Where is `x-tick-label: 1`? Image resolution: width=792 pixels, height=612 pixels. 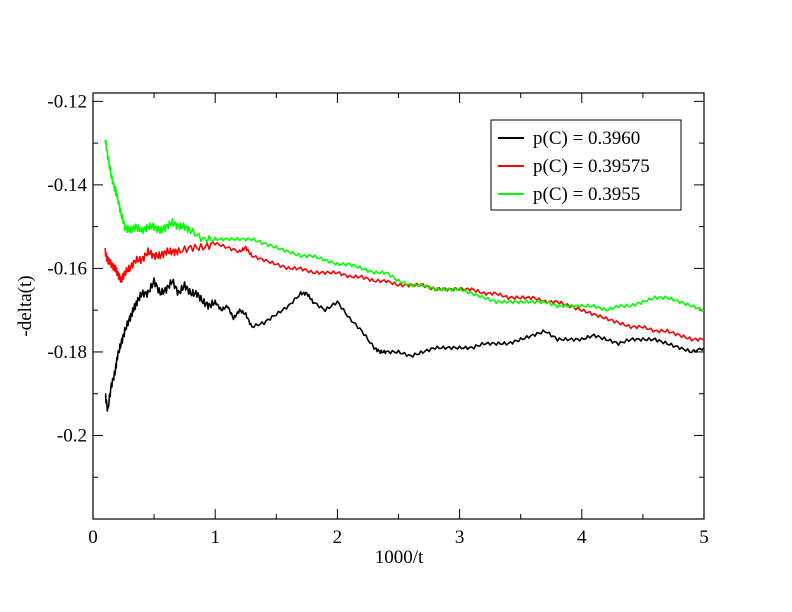
x-tick-label: 1 is located at coordinates (215, 537).